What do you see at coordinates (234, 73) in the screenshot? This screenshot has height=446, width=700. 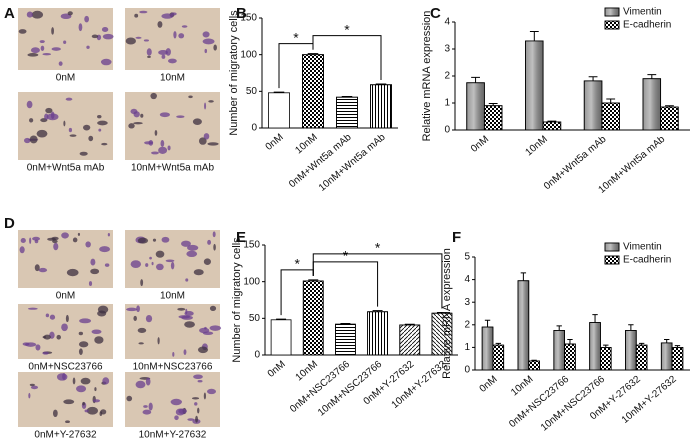 I see `y-axis-label: Number of migratory cells` at bounding box center [234, 73].